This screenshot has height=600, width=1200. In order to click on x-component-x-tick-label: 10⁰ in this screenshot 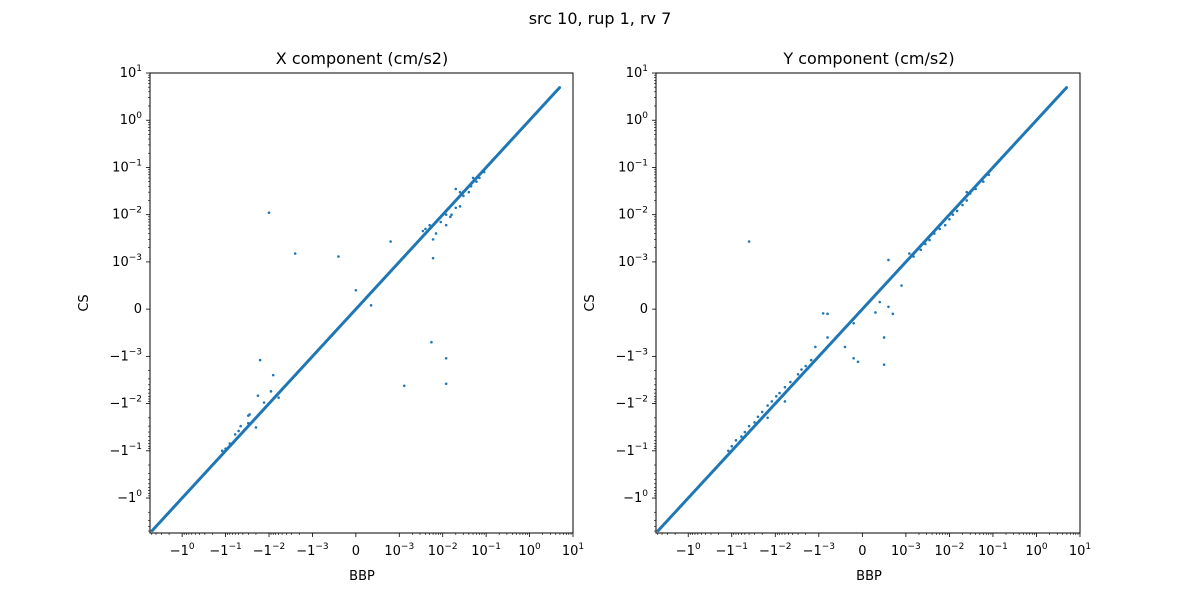, I will do `click(529, 550)`.